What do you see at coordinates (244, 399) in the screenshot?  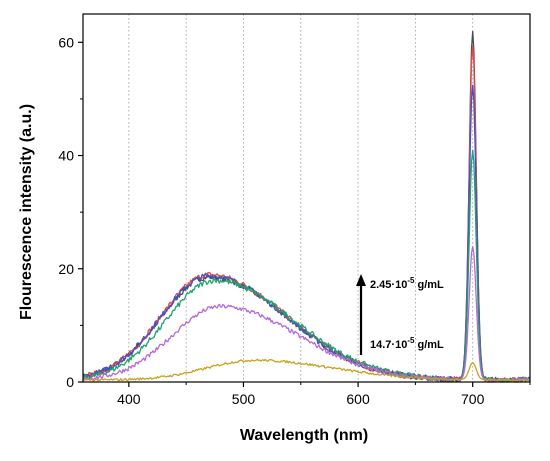 I see `x-tick-label-500: 500` at bounding box center [244, 399].